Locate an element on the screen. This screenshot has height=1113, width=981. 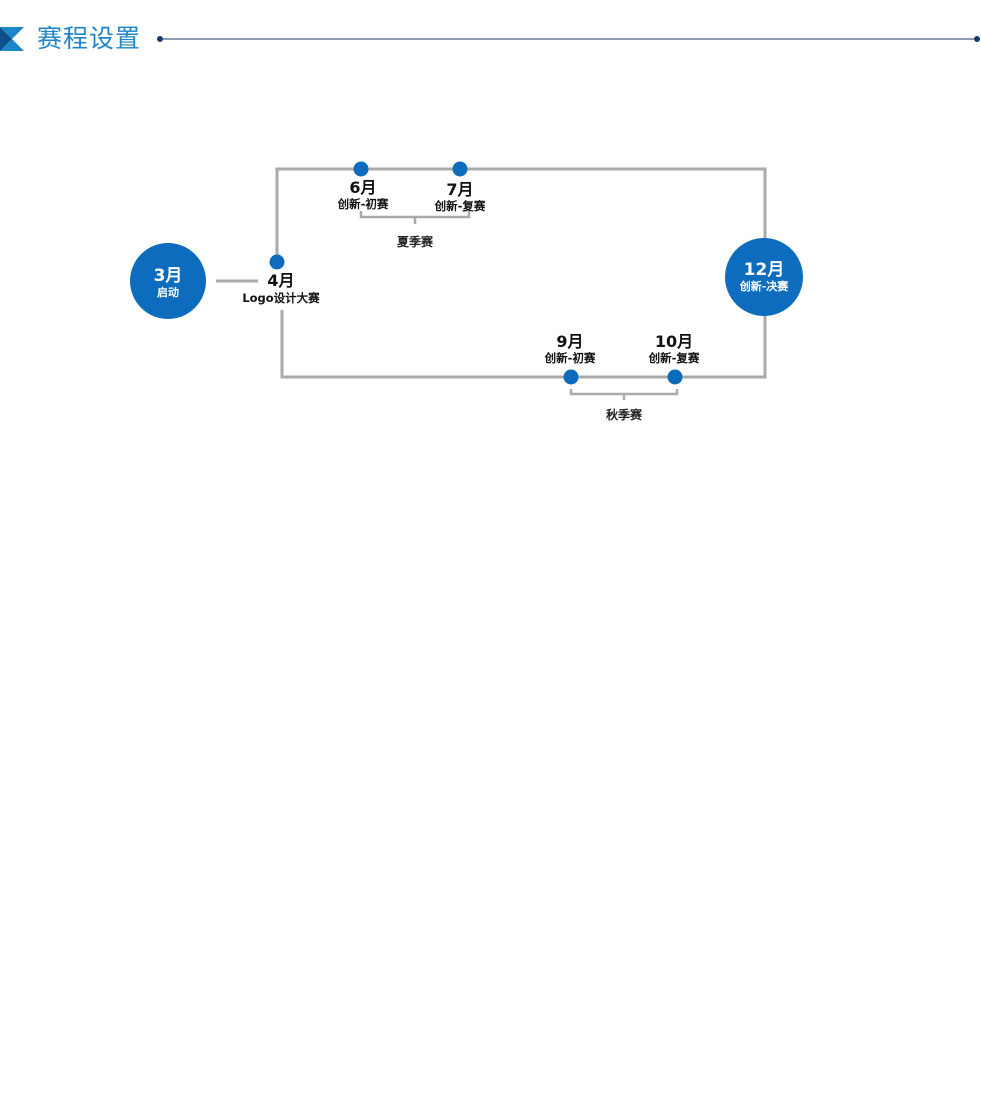
autumn-event-label: 创新-初赛 is located at coordinates (570, 358).